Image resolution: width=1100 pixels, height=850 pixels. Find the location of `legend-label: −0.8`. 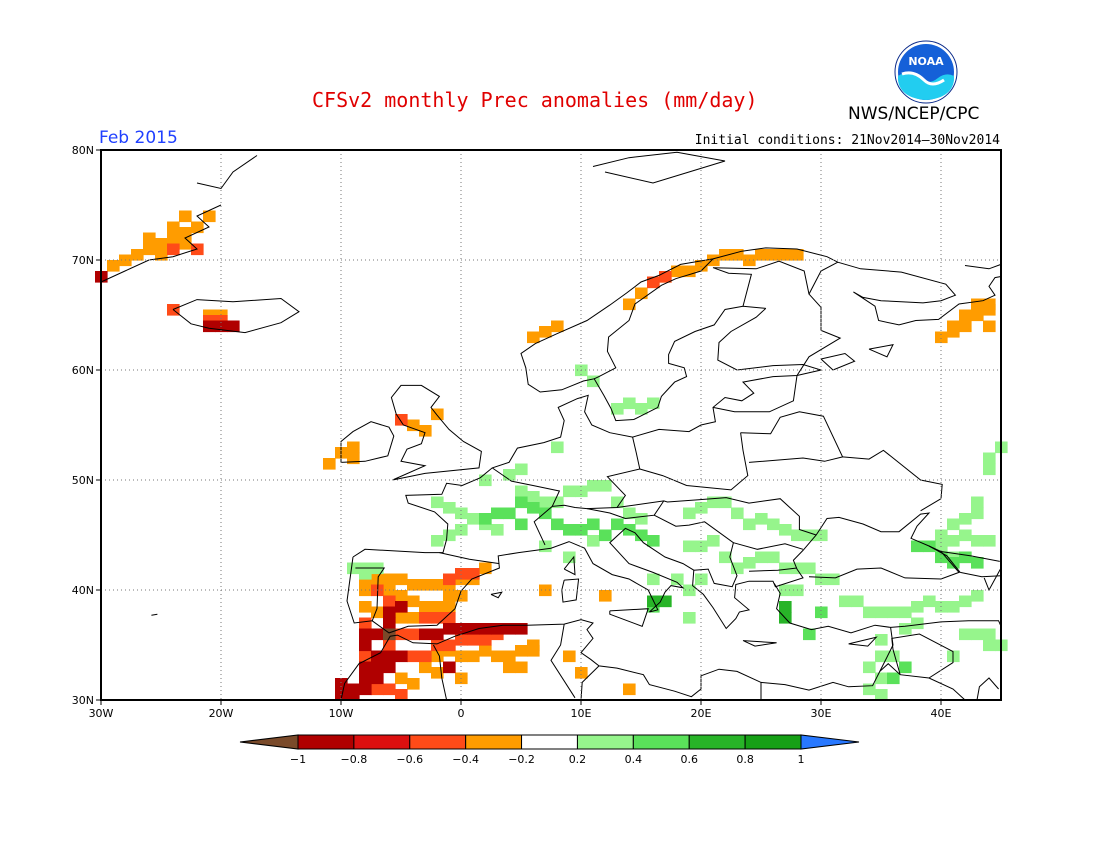

legend-label: −0.8 is located at coordinates (354, 759).